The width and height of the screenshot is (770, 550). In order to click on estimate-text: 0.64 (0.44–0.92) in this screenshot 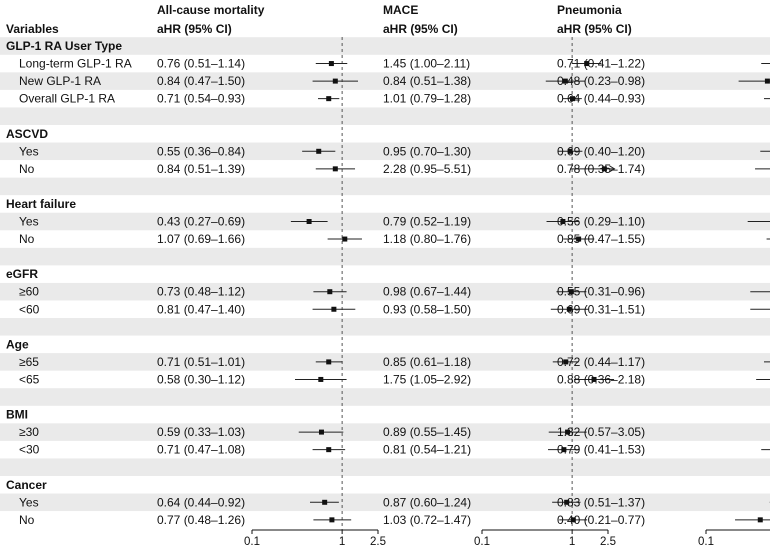, I will do `click(201, 502)`.